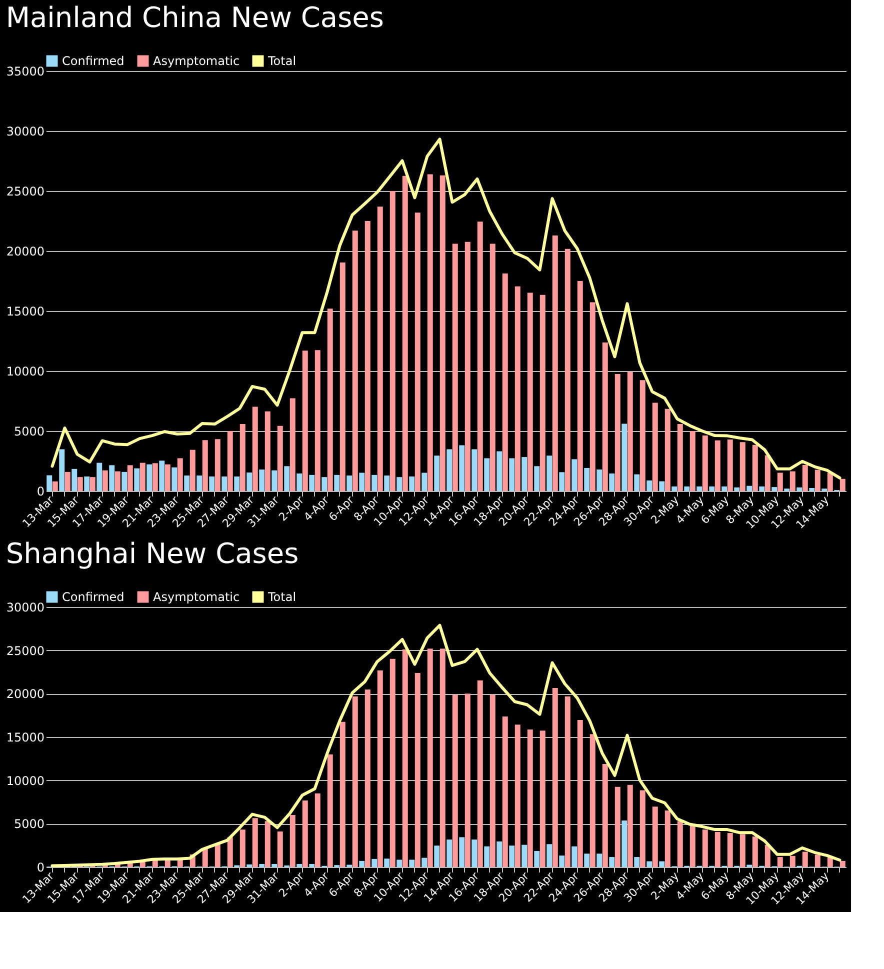 The height and width of the screenshot is (969, 884). What do you see at coordinates (195, 17) in the screenshot?
I see `chart-title: Mainland China New Cases` at bounding box center [195, 17].